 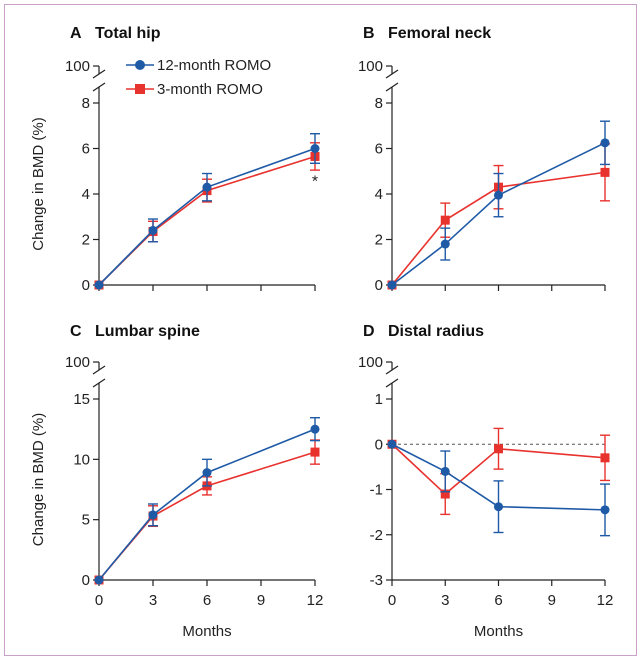 What do you see at coordinates (436, 331) in the screenshot?
I see `panel-title: Distal radius` at bounding box center [436, 331].